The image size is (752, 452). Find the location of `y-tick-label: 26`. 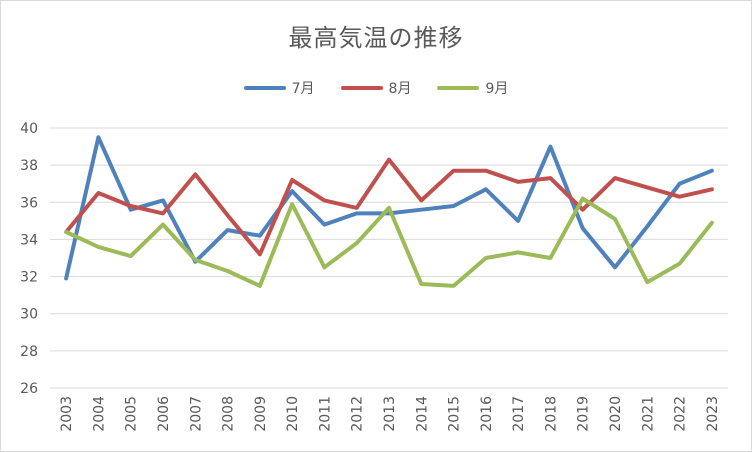

y-tick-label: 26 is located at coordinates (29, 389).